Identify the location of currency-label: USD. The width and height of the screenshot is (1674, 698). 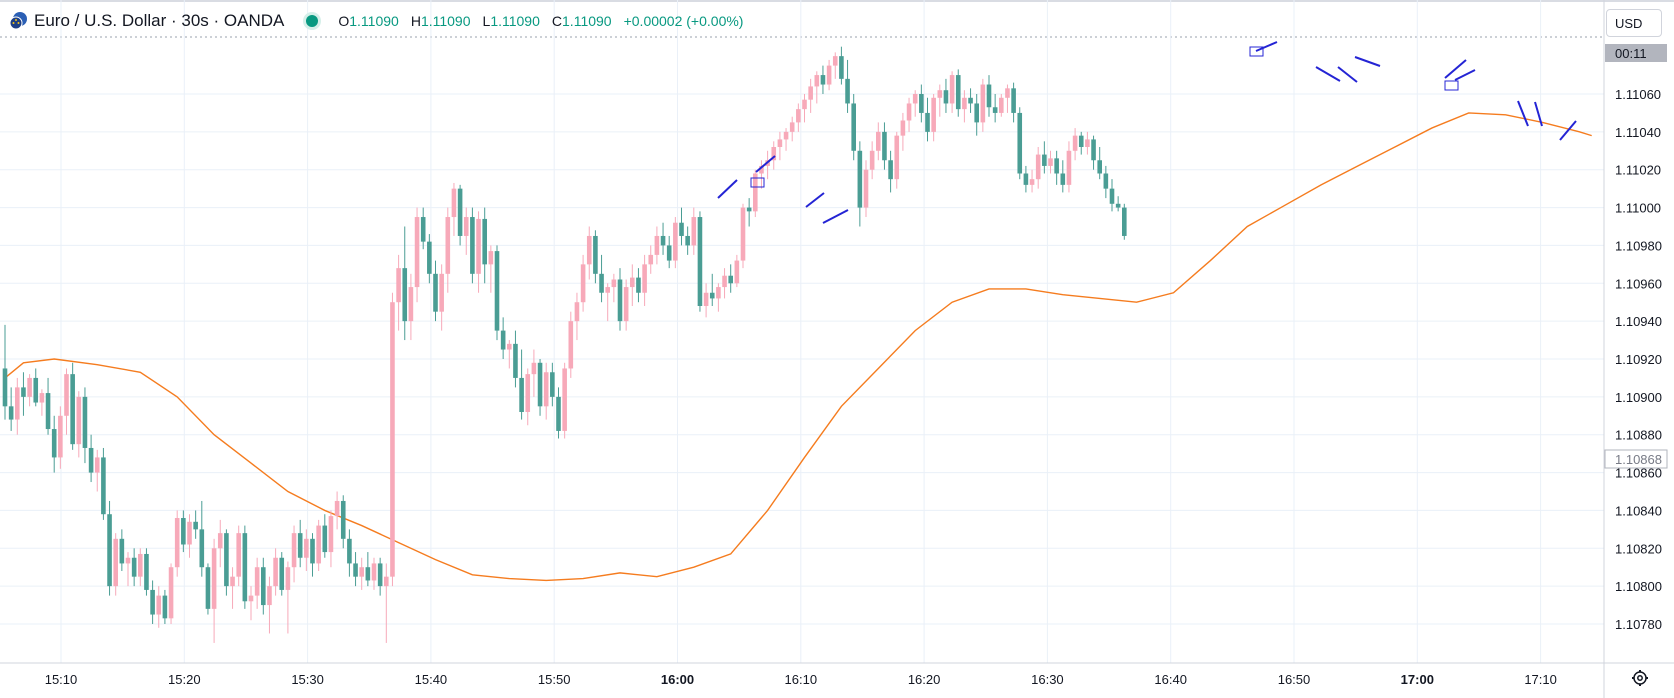
(1629, 23).